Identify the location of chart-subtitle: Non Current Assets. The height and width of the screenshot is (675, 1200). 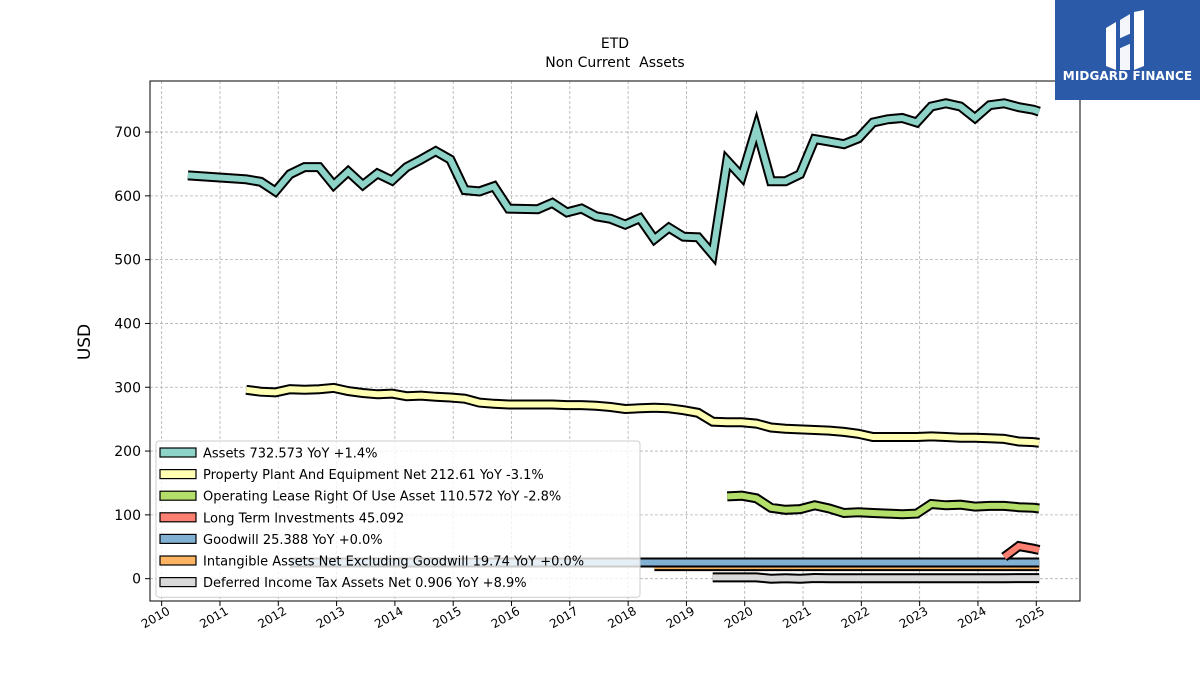
(614, 63).